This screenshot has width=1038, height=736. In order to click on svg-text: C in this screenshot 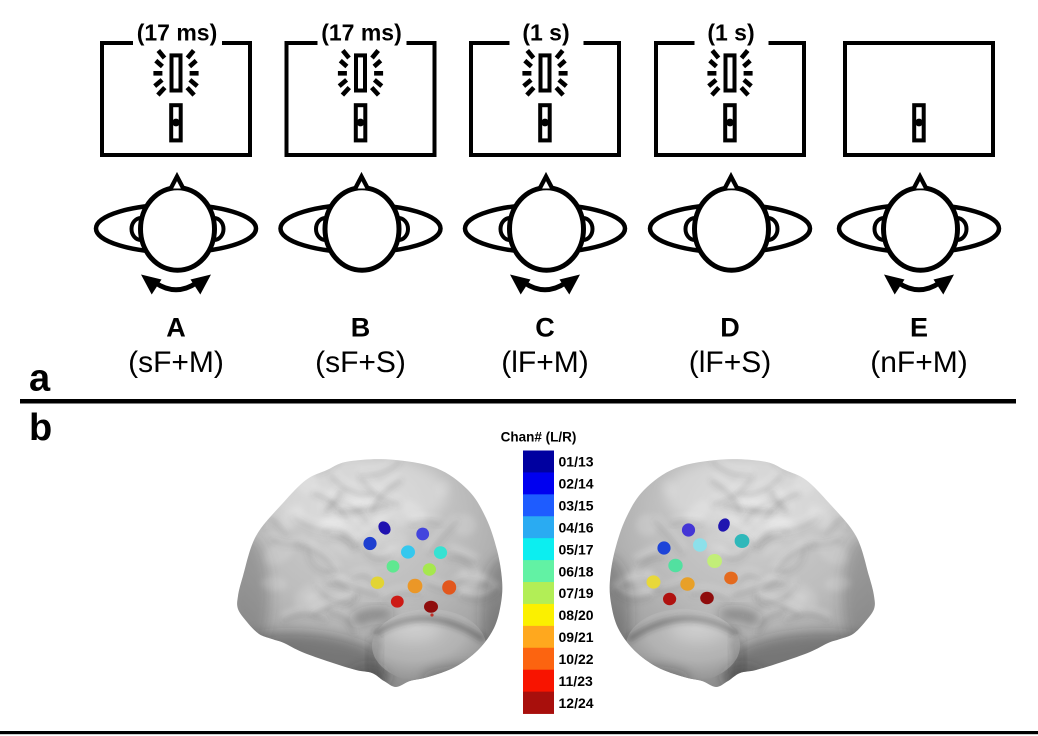, I will do `click(545, 328)`.